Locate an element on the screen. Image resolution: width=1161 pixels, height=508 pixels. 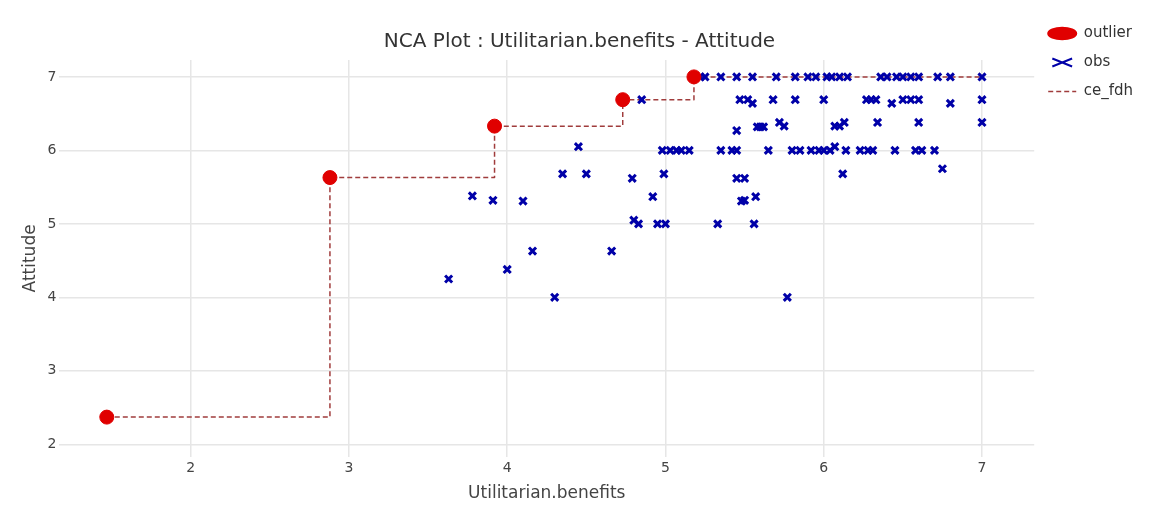
y-tick-label: 5 is located at coordinates (52, 222).